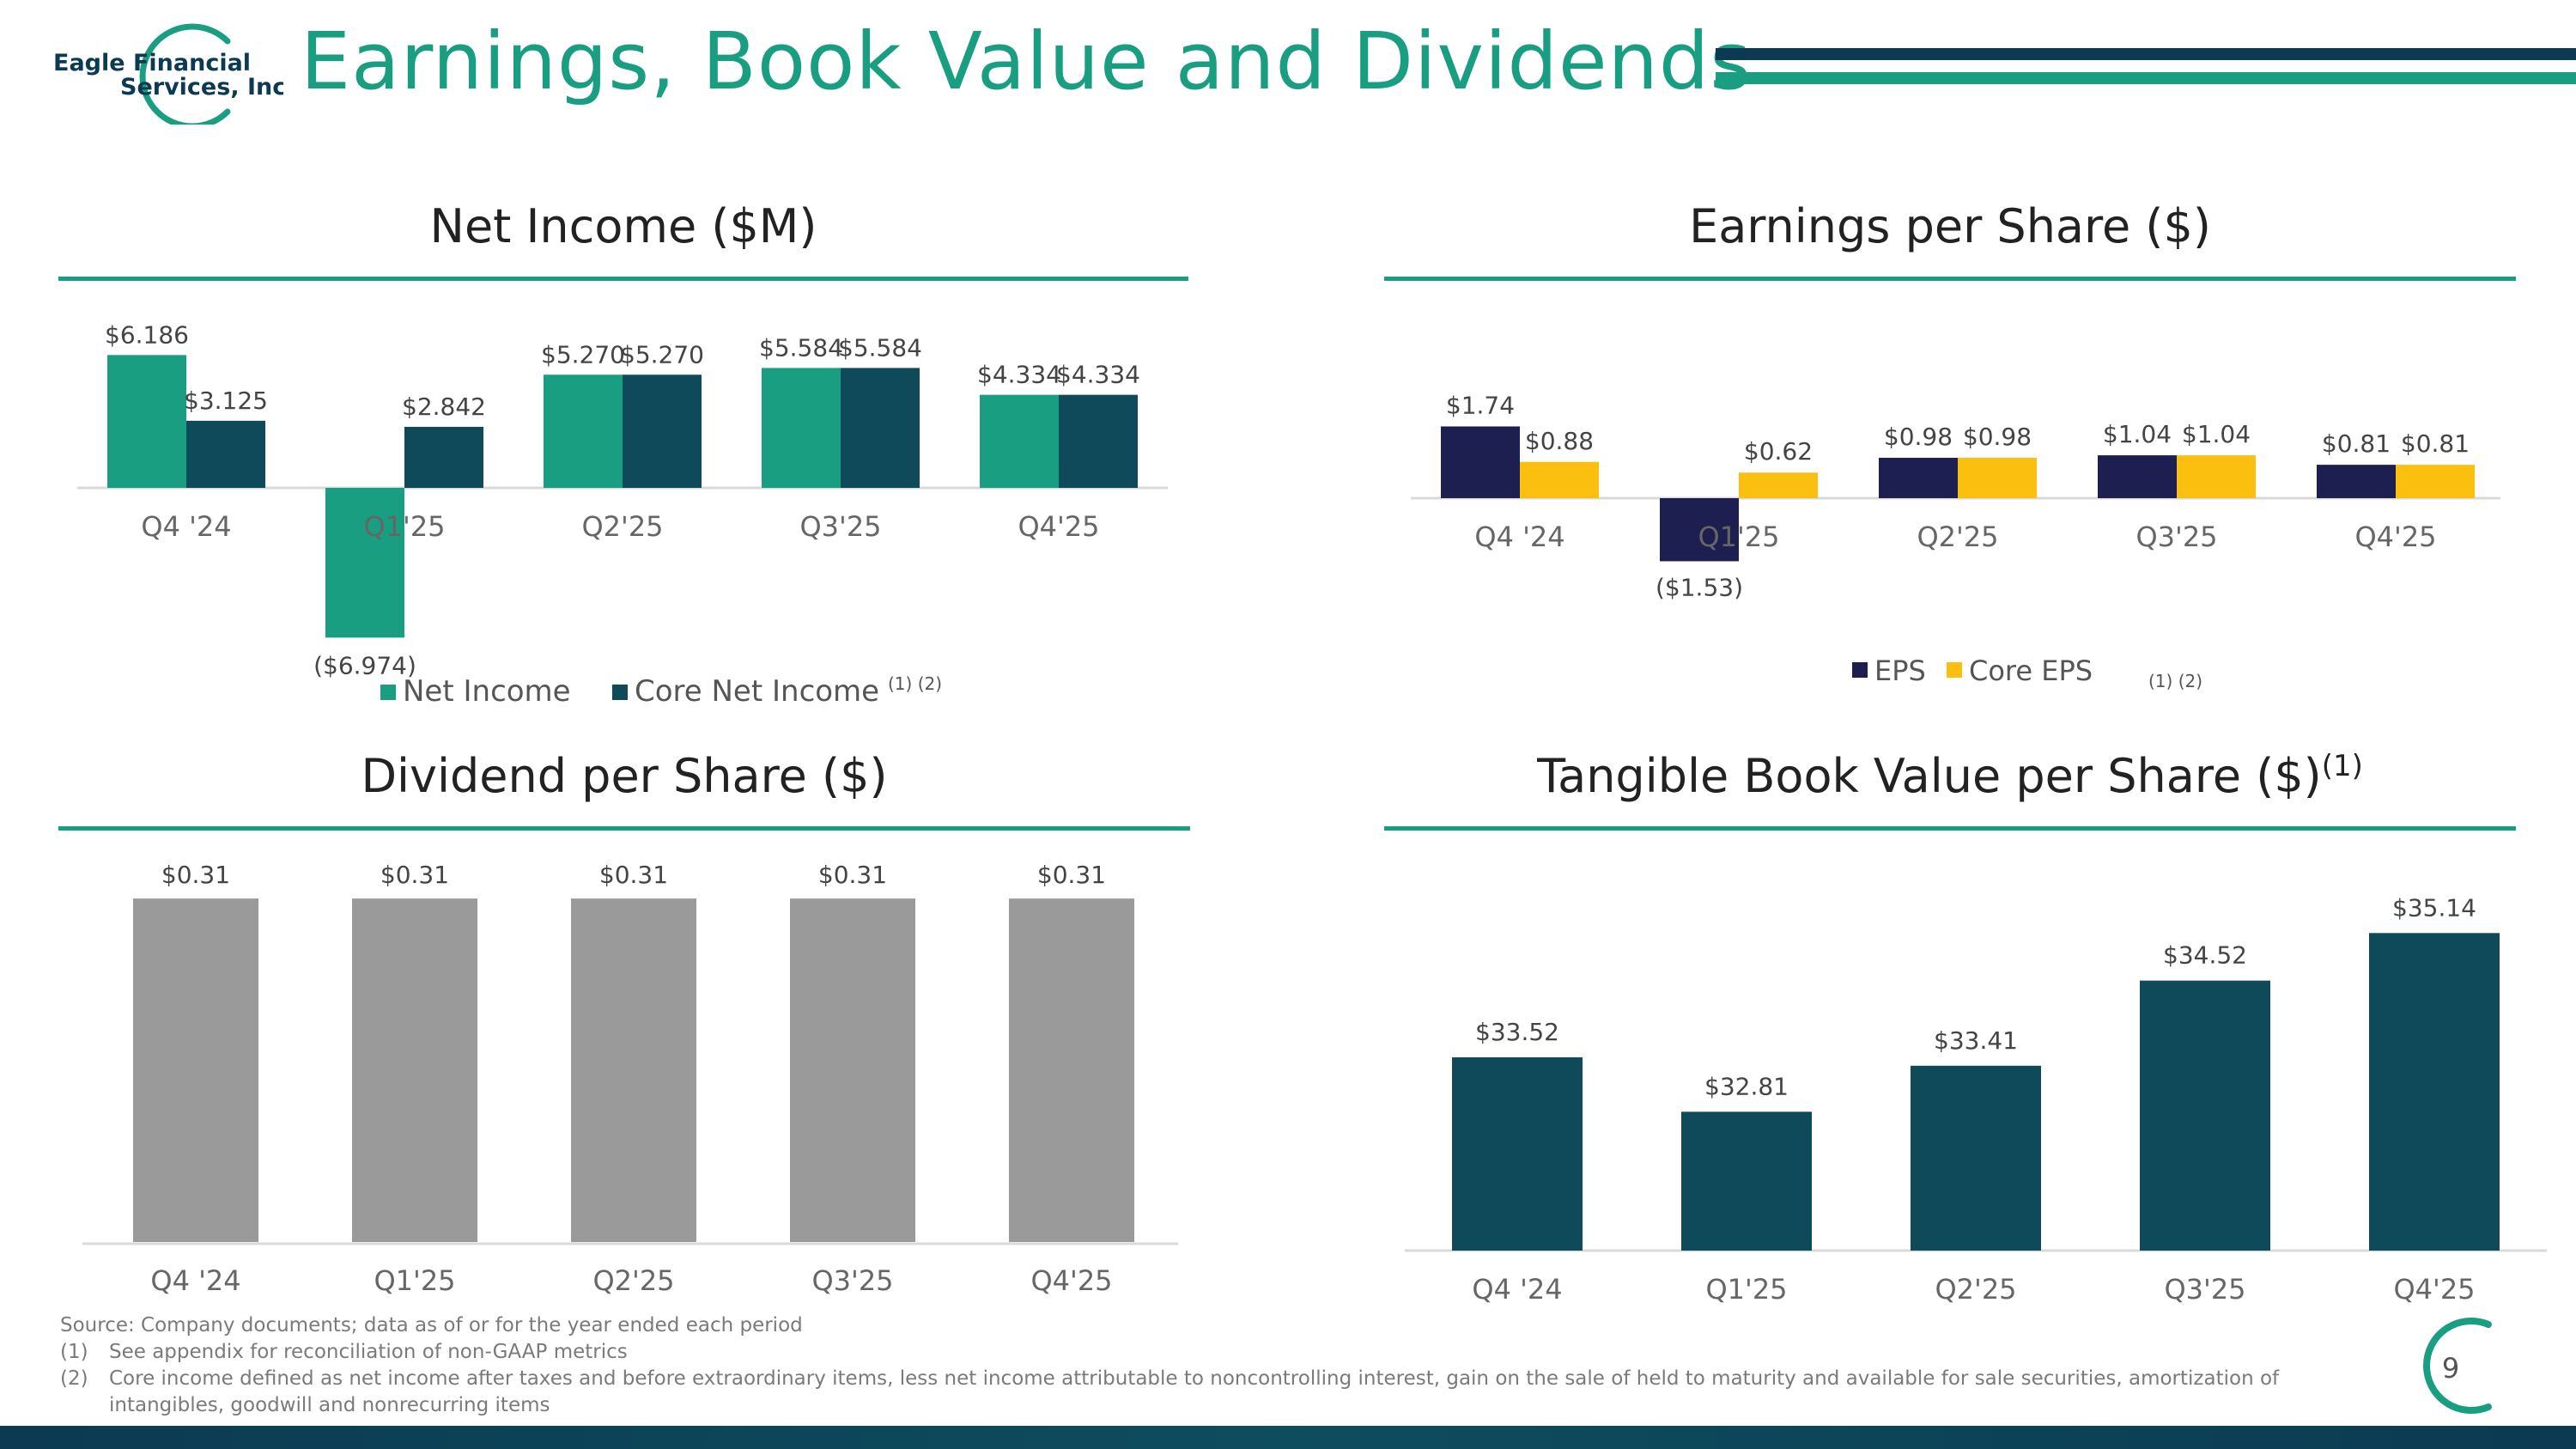 The image size is (2576, 1449). What do you see at coordinates (414, 875) in the screenshot?
I see `dividend-label-1: $0.31` at bounding box center [414, 875].